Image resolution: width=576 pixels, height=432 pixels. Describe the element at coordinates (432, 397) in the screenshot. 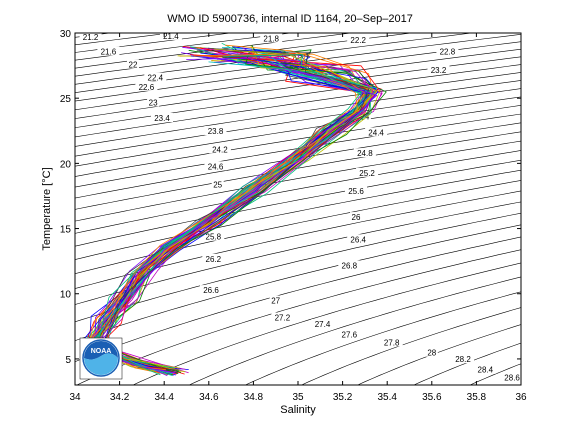

I see `x-tick-label: 35.6` at that location.